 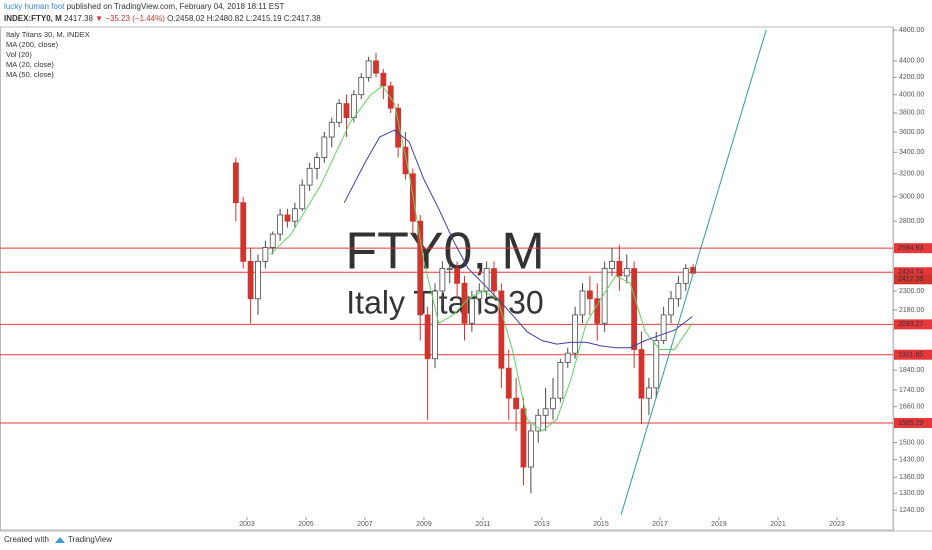 What do you see at coordinates (78, 18) in the screenshot?
I see `last: 2417.38` at bounding box center [78, 18].